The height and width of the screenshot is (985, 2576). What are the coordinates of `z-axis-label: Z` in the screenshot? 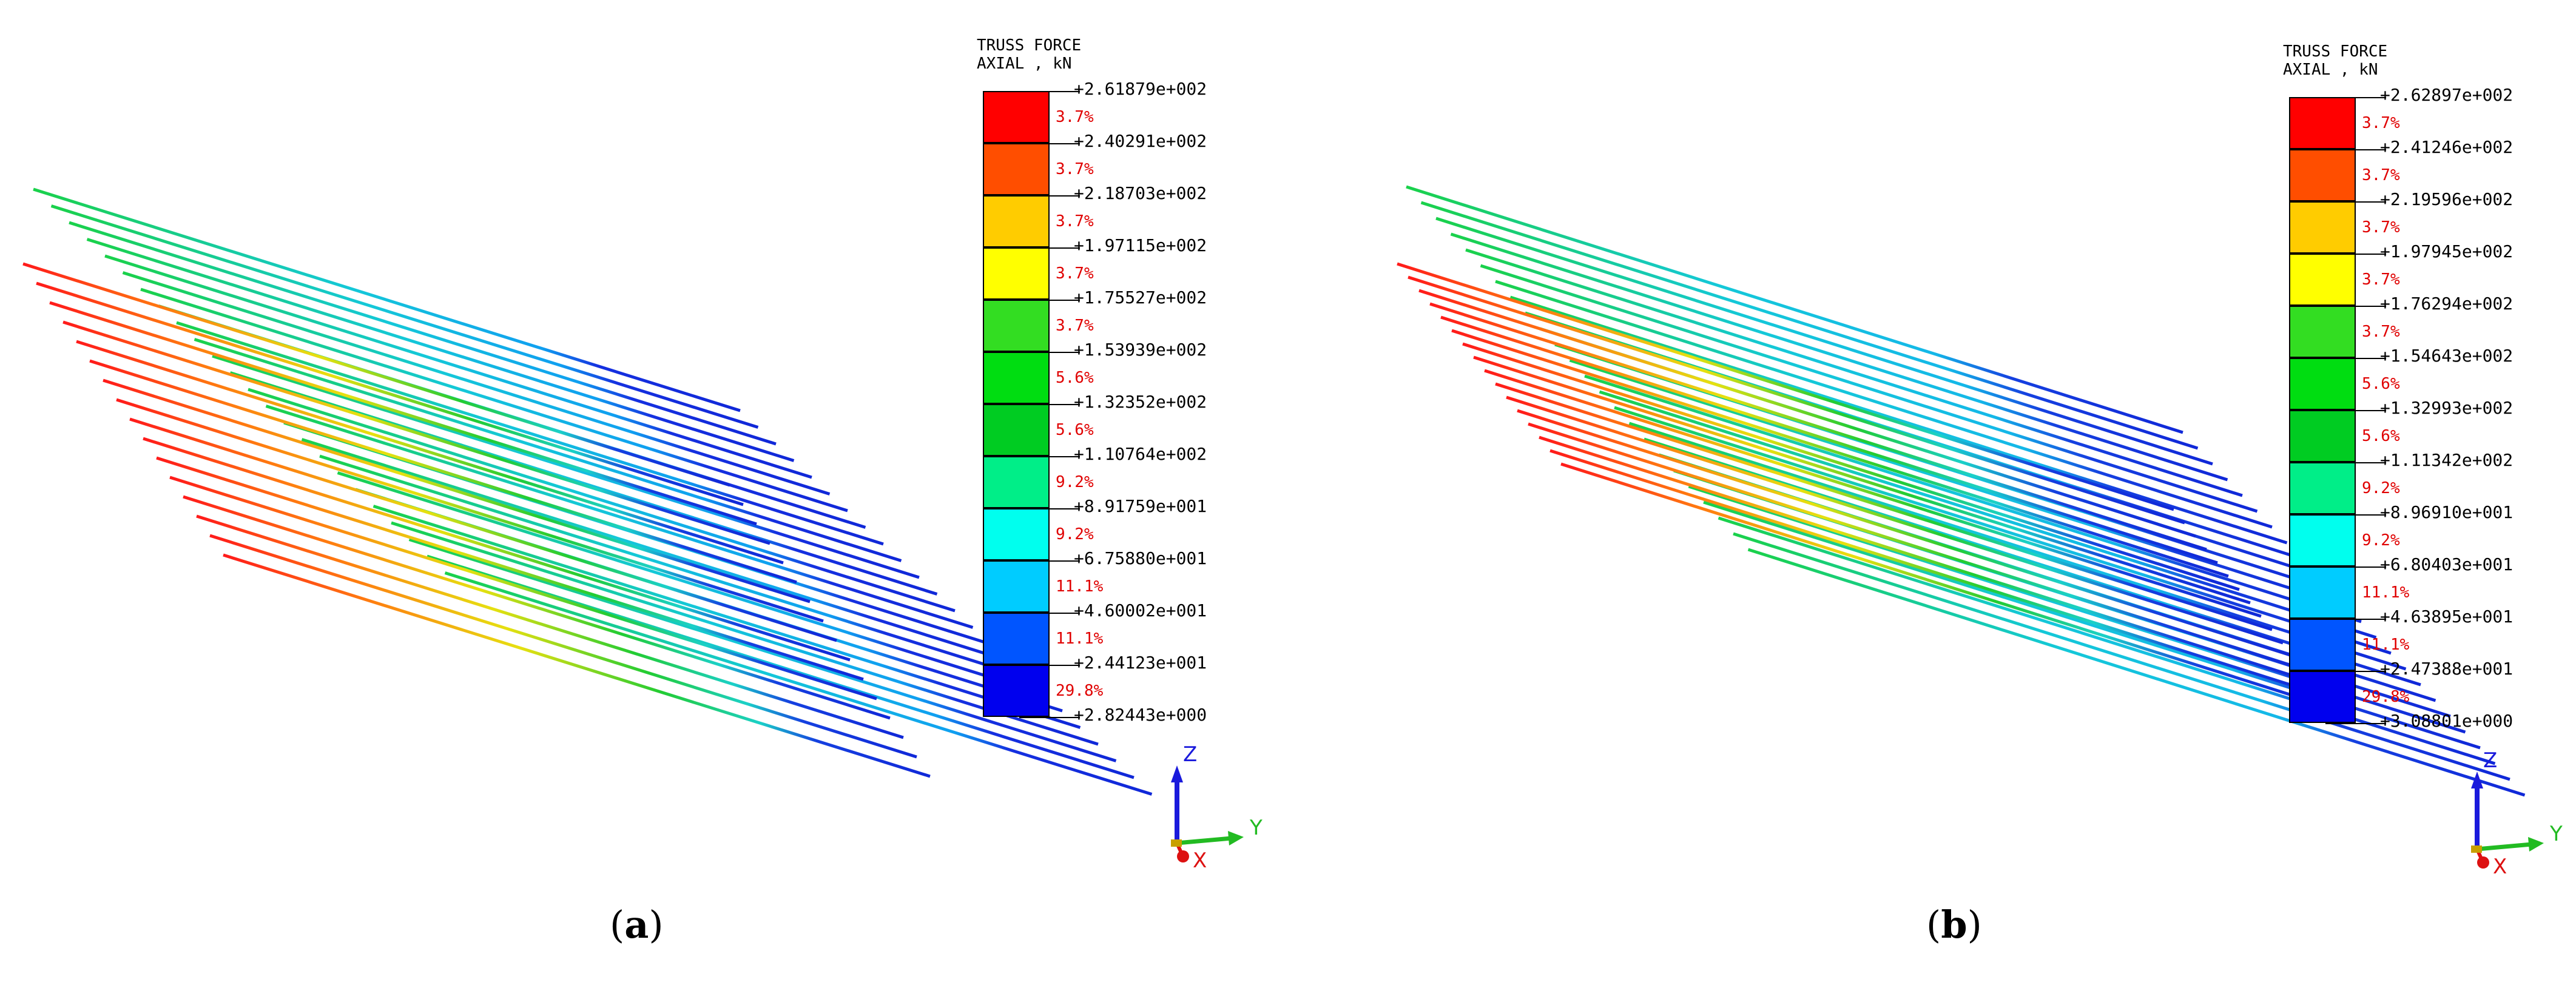 It's located at (2490, 762).